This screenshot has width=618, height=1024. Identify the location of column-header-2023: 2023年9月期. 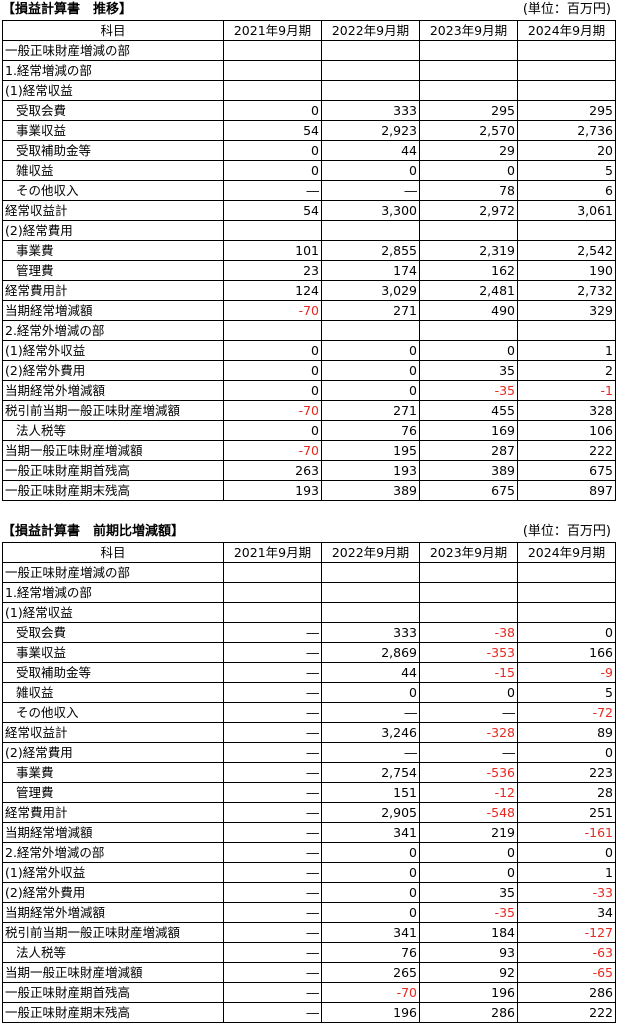
(468, 30).